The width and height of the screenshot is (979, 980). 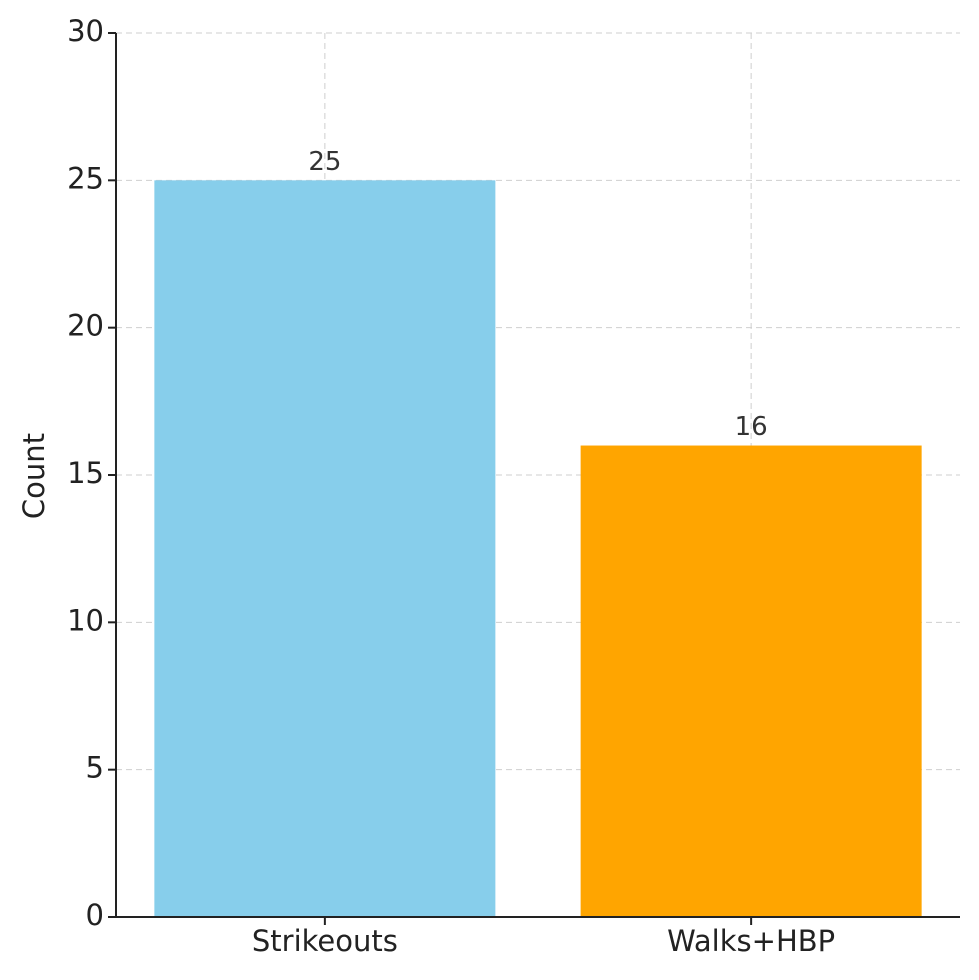 I want to click on y-tick-label: 20, so click(x=85, y=326).